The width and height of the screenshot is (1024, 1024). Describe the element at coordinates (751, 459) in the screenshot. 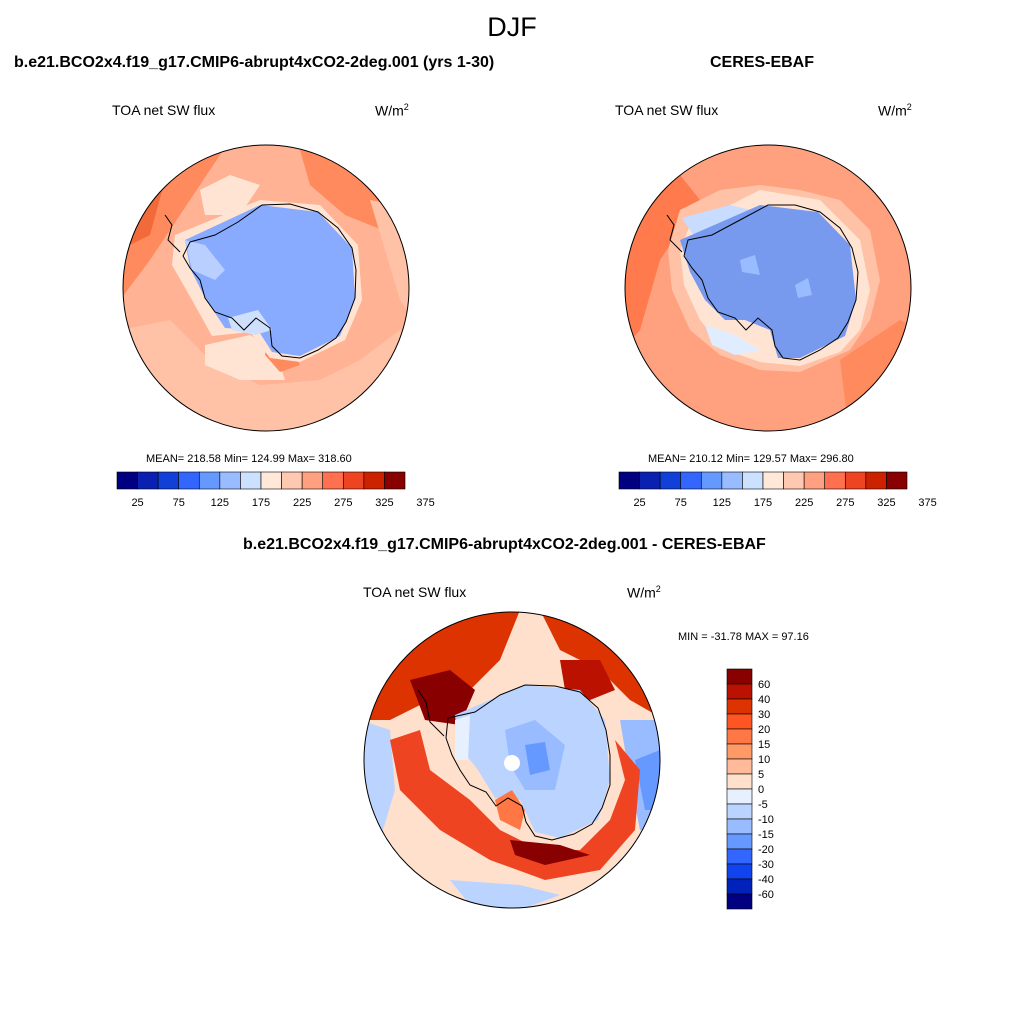

I see `panel2-stats: MEAN= 210.12 Min= 129.57 Max= 296.80` at that location.